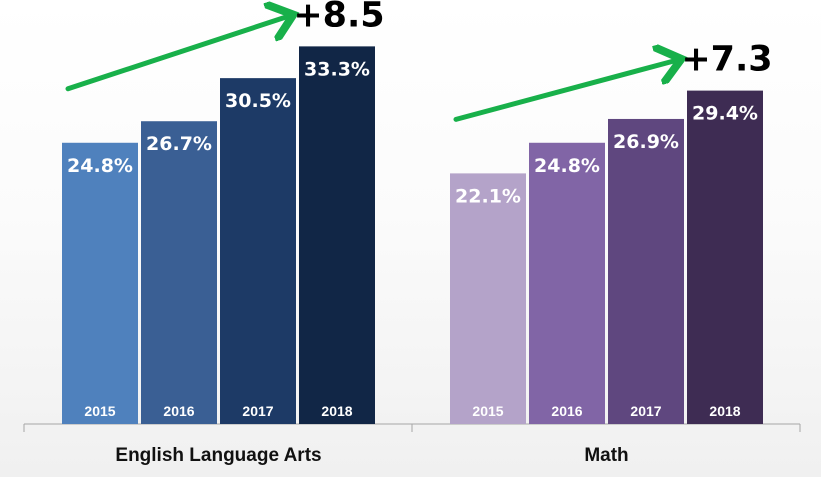 This screenshot has height=477, width=821. I want to click on group-label-math: Math, so click(606, 455).